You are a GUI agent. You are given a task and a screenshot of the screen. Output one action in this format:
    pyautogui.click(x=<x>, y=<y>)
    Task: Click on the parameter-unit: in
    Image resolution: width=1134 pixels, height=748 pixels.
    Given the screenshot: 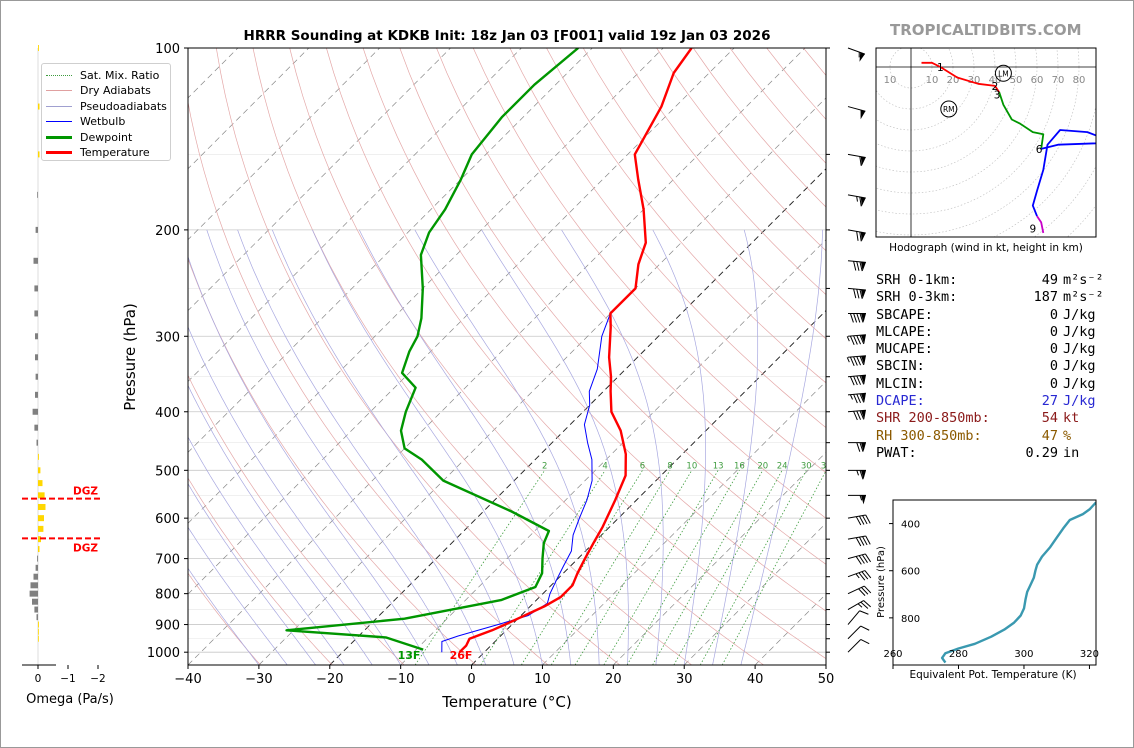 What is the action you would take?
    pyautogui.click(x=1071, y=452)
    